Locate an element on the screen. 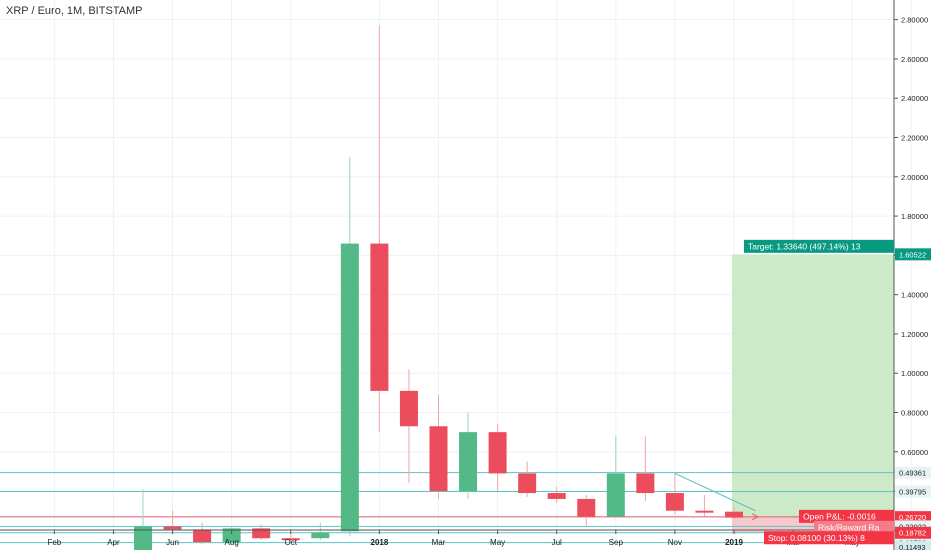 The width and height of the screenshot is (932, 550). price-tick-label: 1.80000 is located at coordinates (914, 216).